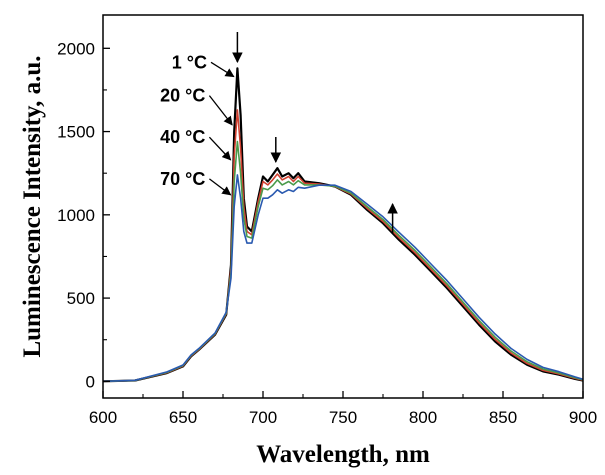 The image size is (605, 475). I want to click on x-axis-title: Wavelength, nm, so click(343, 454).